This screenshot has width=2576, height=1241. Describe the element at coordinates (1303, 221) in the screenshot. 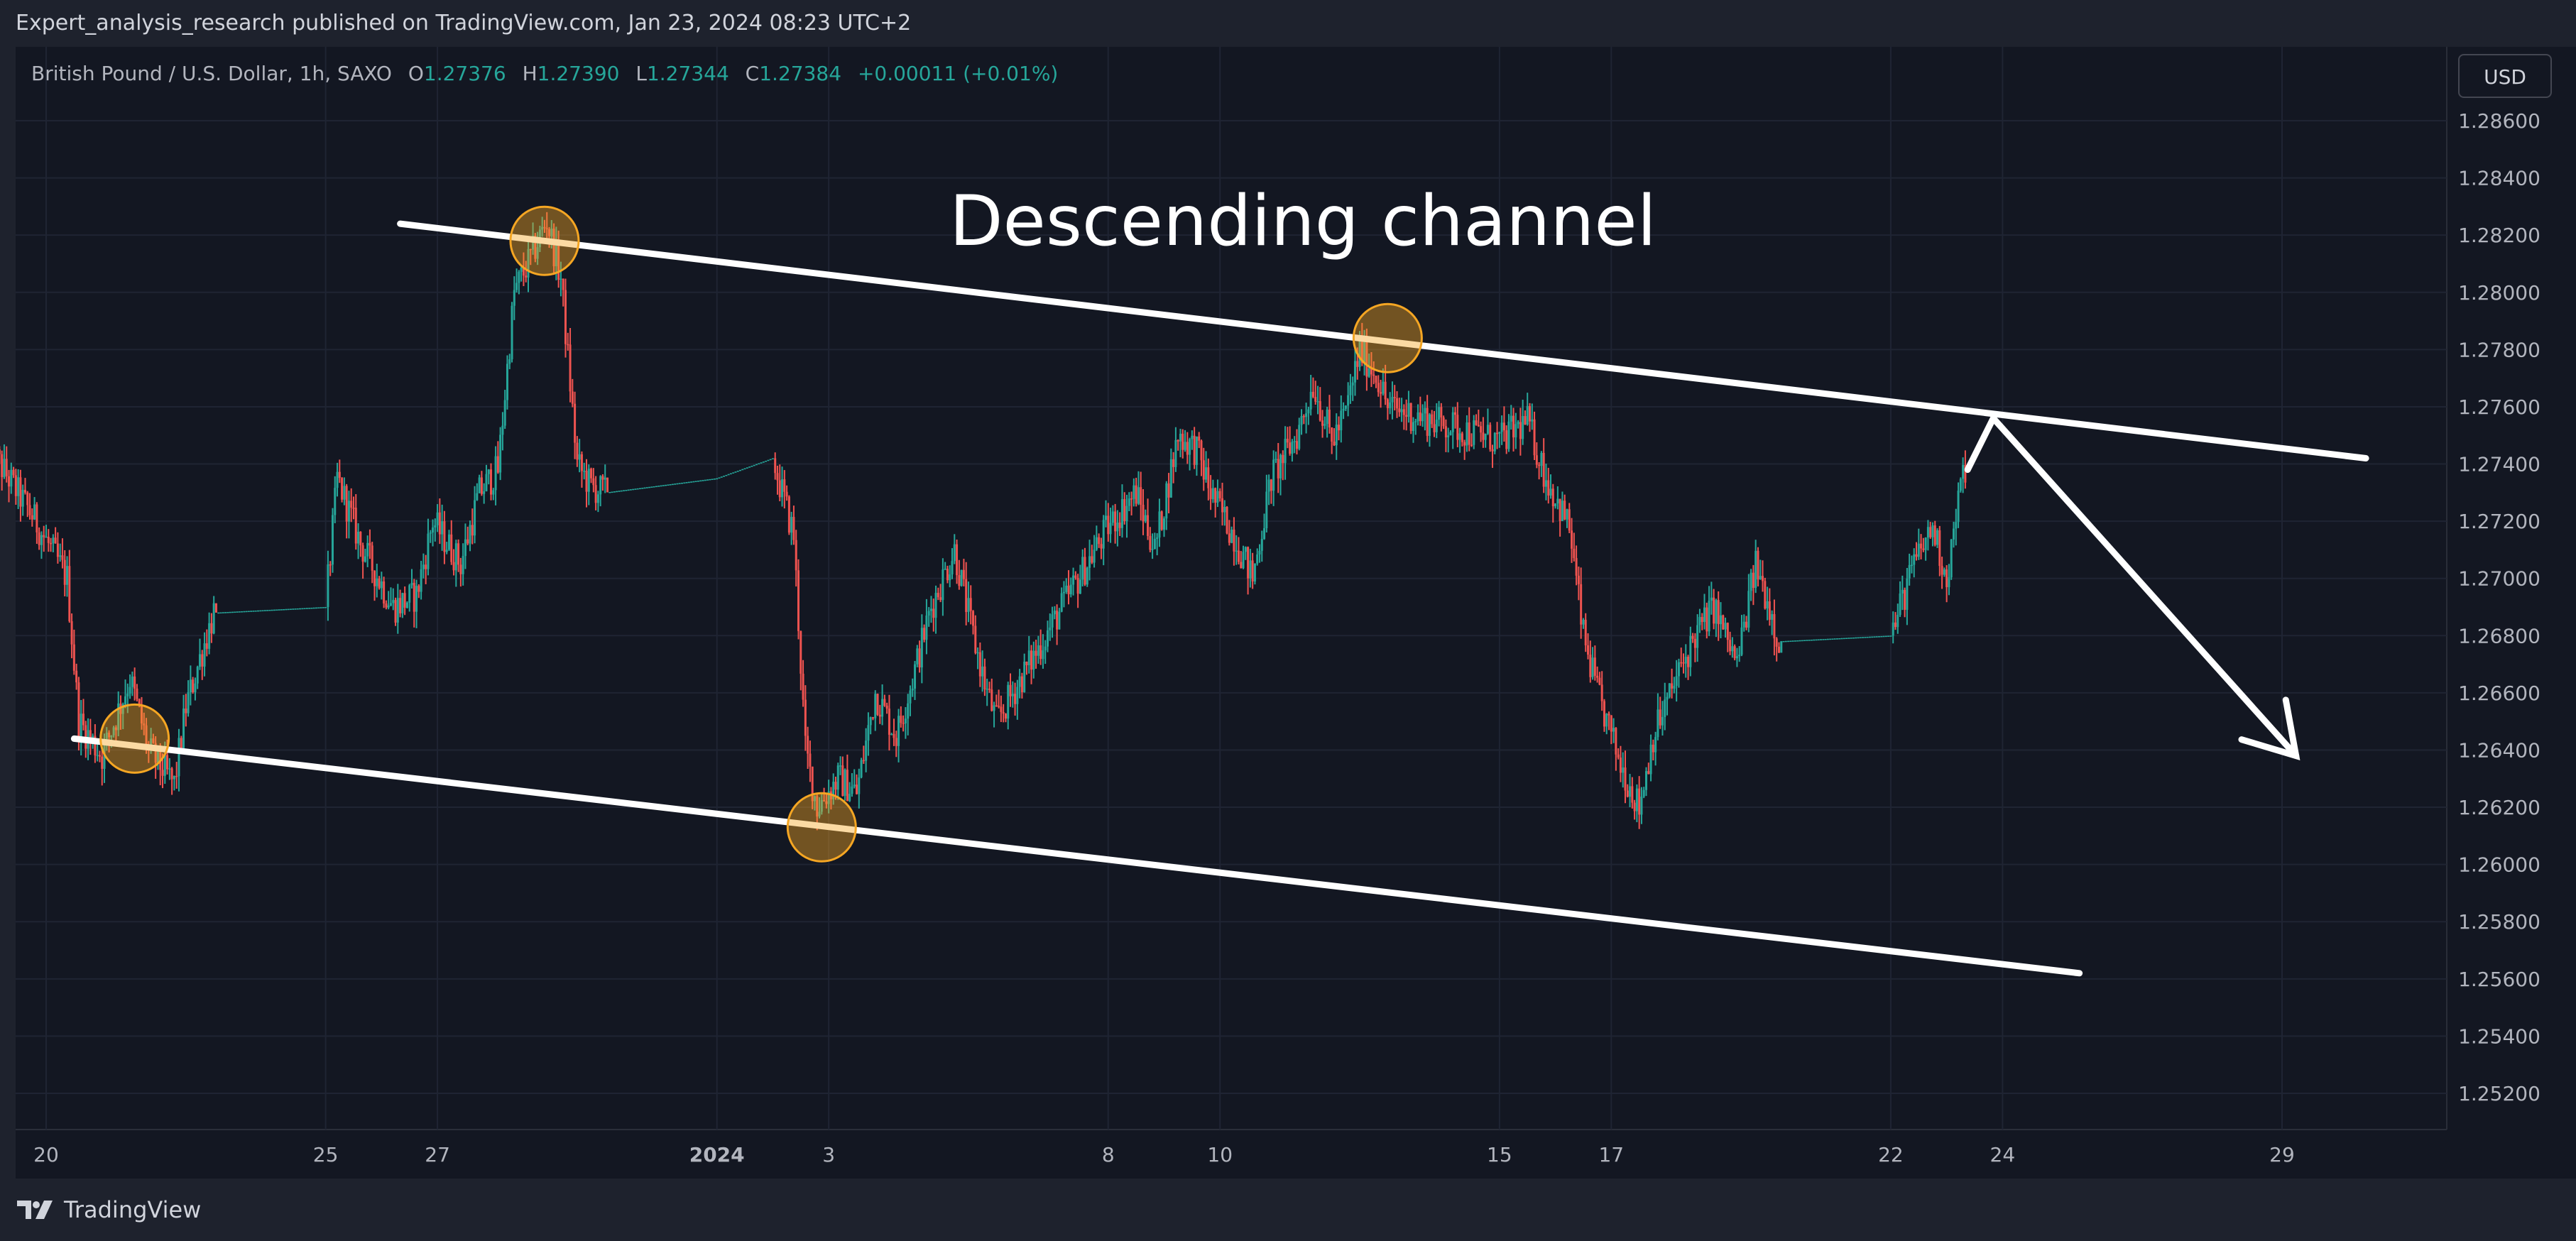

I see `annotation-label: Descending channel` at that location.